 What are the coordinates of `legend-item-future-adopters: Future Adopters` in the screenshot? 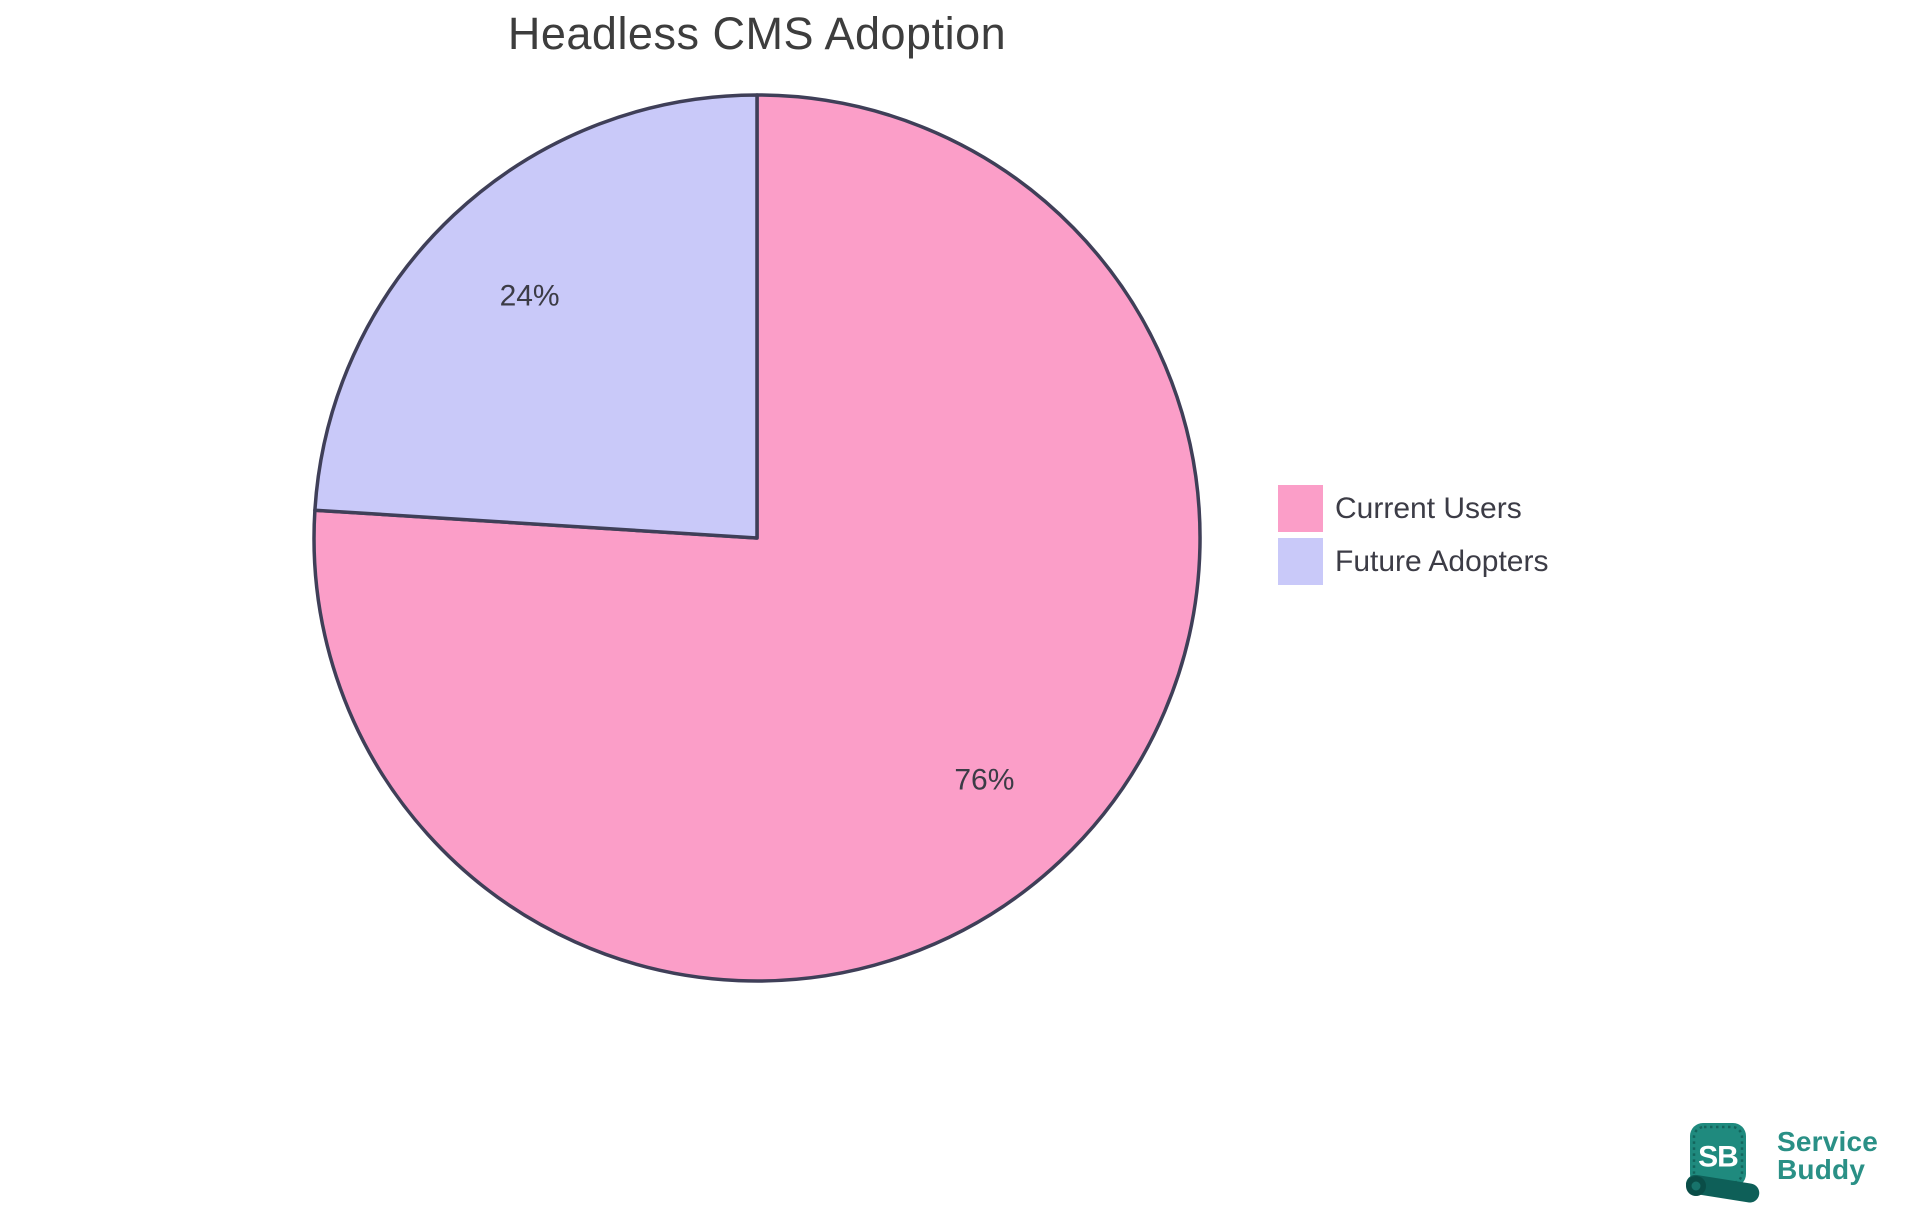 It's located at (1413, 561).